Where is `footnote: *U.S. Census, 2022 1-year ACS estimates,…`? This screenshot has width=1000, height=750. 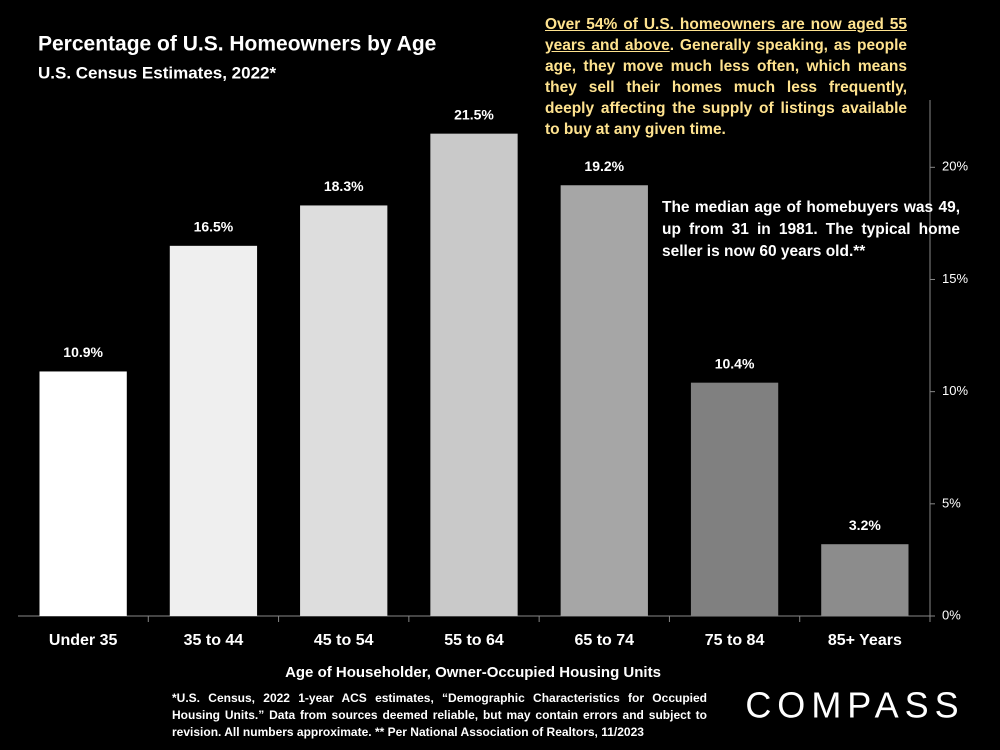
footnote: *U.S. Census, 2022 1-year ACS estimates,… is located at coordinates (439, 715).